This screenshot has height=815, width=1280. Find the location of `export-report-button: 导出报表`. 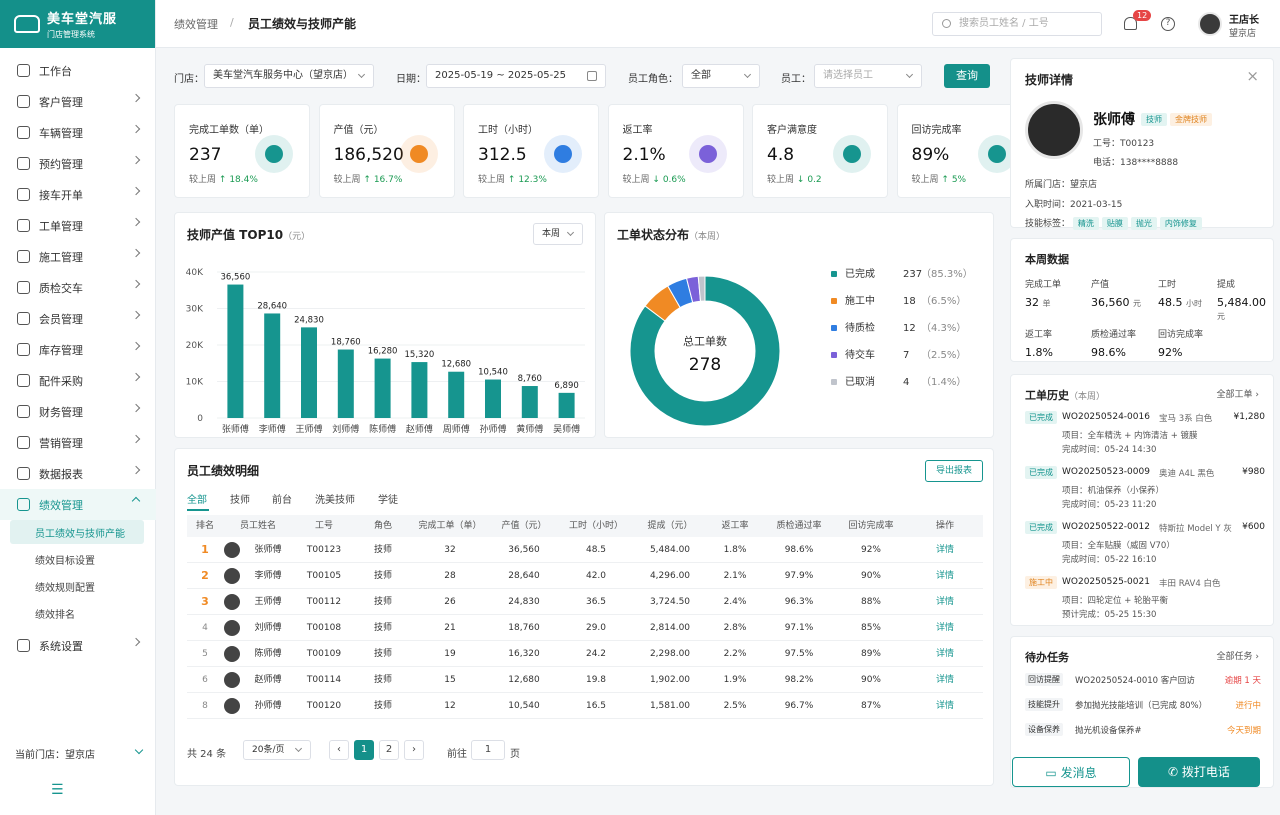

export-report-button: 导出报表 is located at coordinates (954, 471).